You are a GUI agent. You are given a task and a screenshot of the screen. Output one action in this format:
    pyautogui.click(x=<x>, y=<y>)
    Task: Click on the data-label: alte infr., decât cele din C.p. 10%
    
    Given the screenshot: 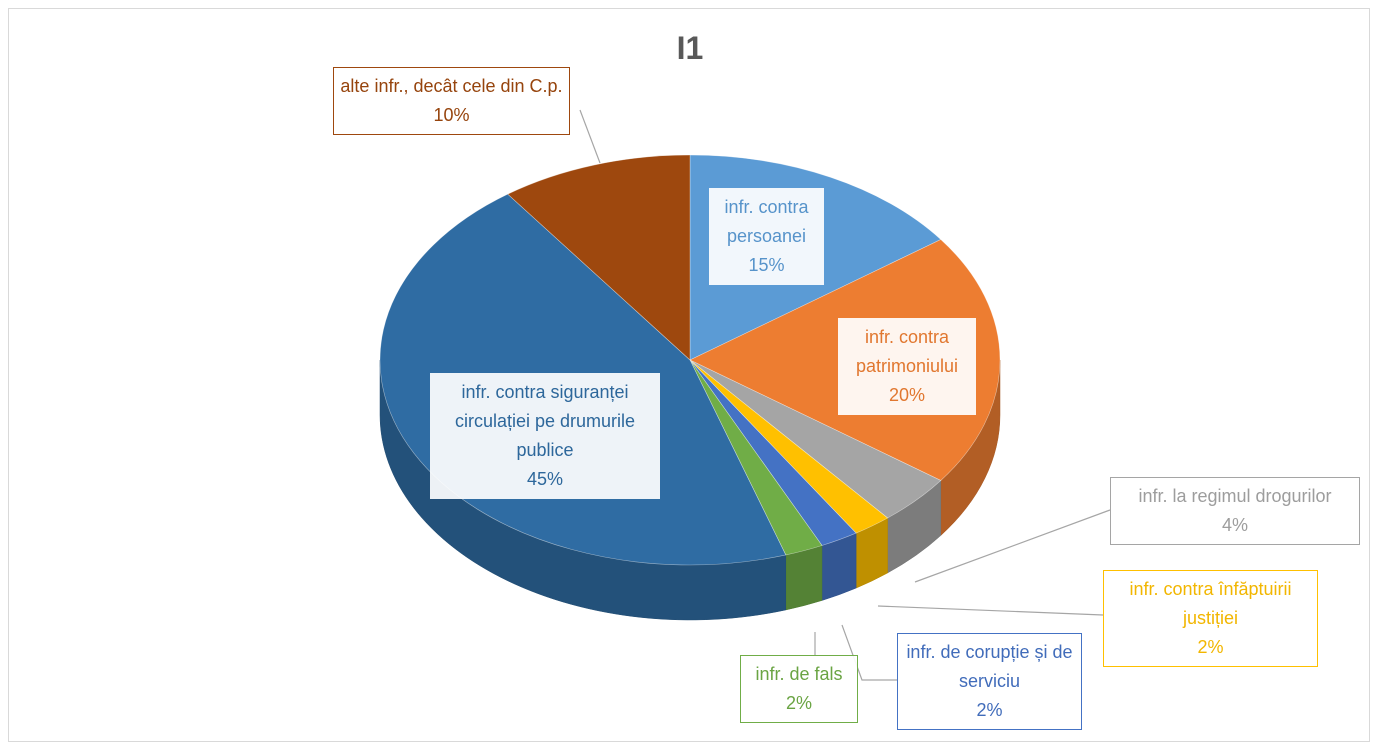 What is the action you would take?
    pyautogui.click(x=451, y=101)
    